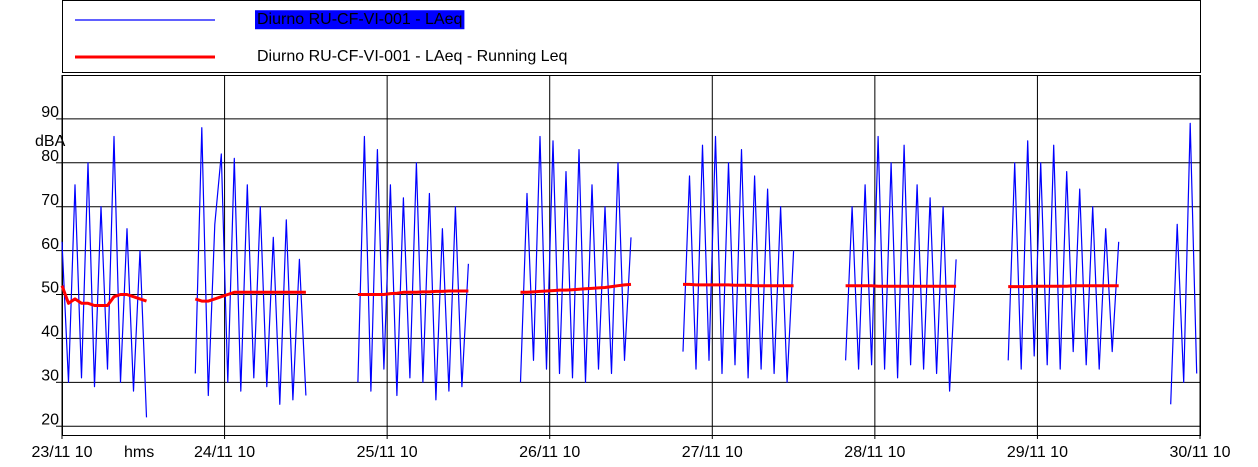 Image resolution: width=1258 pixels, height=467 pixels. I want to click on x-tick-label: 26/11 10, so click(549, 452).